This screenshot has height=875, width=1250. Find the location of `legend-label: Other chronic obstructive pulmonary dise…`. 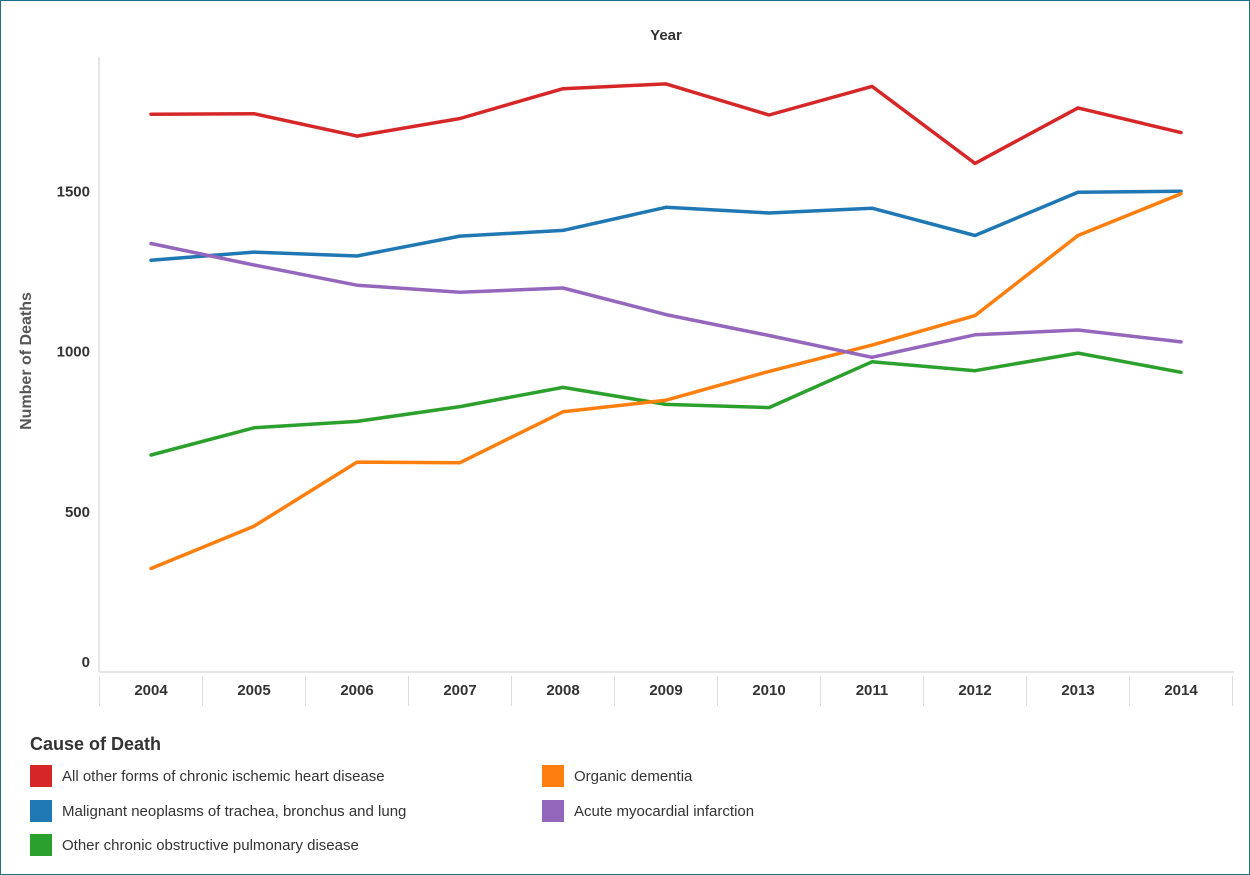

legend-label: Other chronic obstructive pulmonary dise… is located at coordinates (210, 845).